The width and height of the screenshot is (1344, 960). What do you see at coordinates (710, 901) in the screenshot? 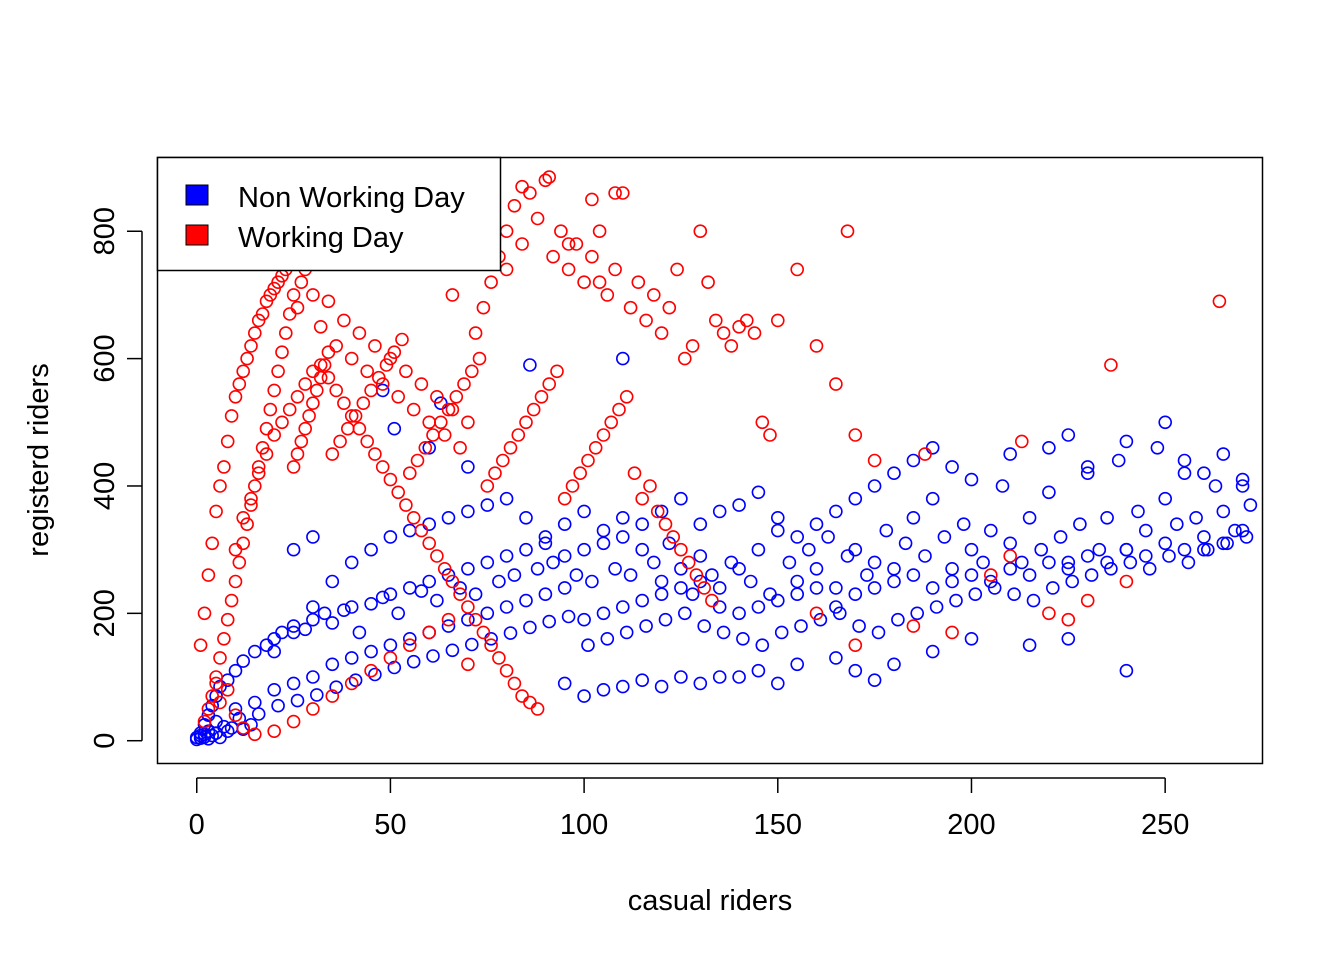
I see `x-axis-label: casual riders` at bounding box center [710, 901].